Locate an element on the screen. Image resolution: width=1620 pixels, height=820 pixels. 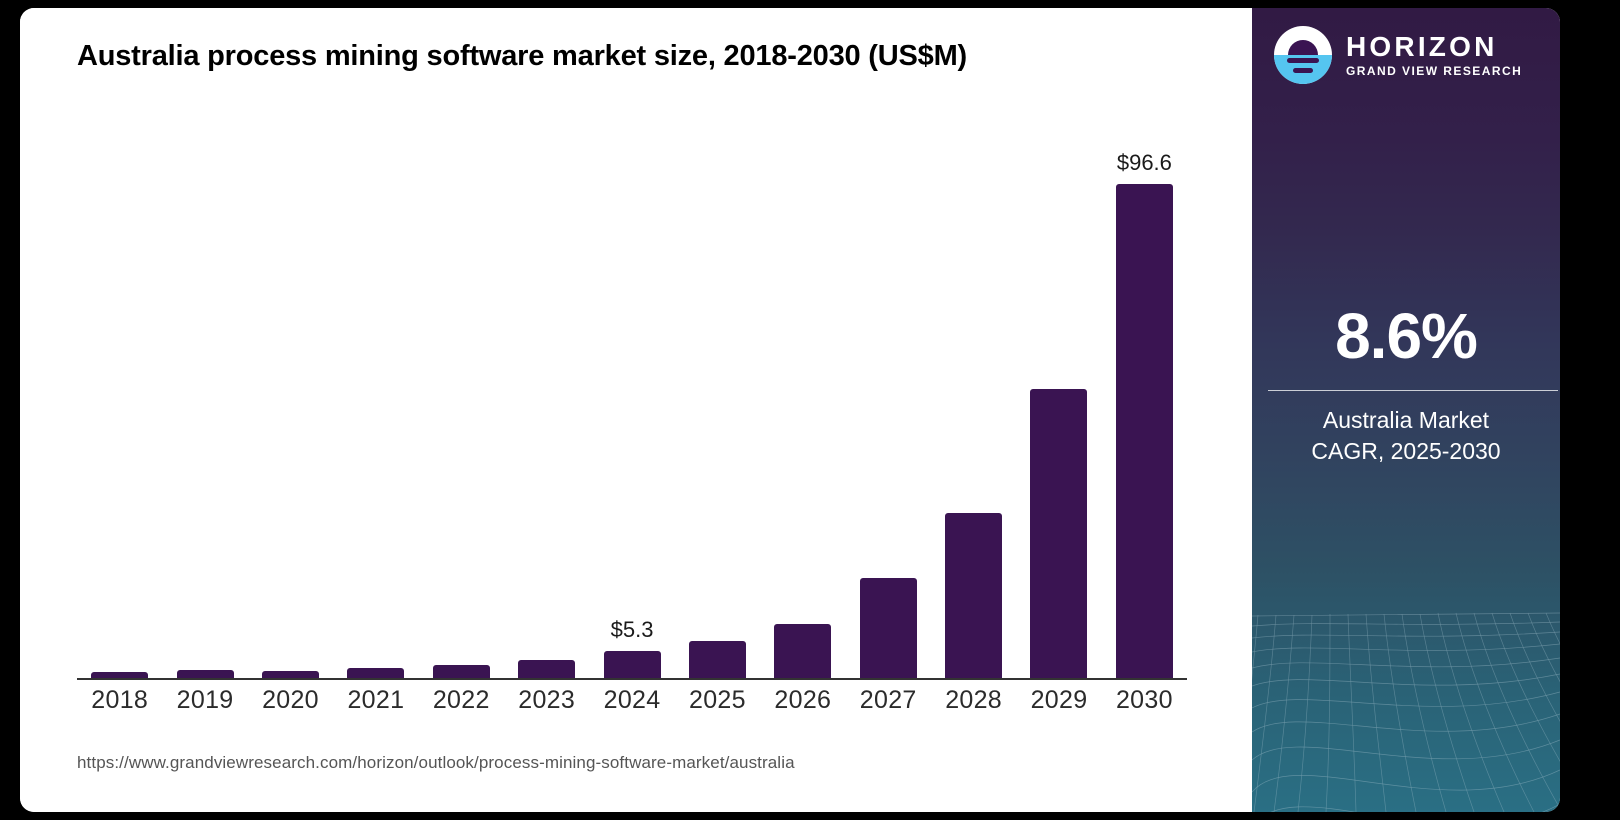
x-axis-tick: 2027 is located at coordinates (888, 700).